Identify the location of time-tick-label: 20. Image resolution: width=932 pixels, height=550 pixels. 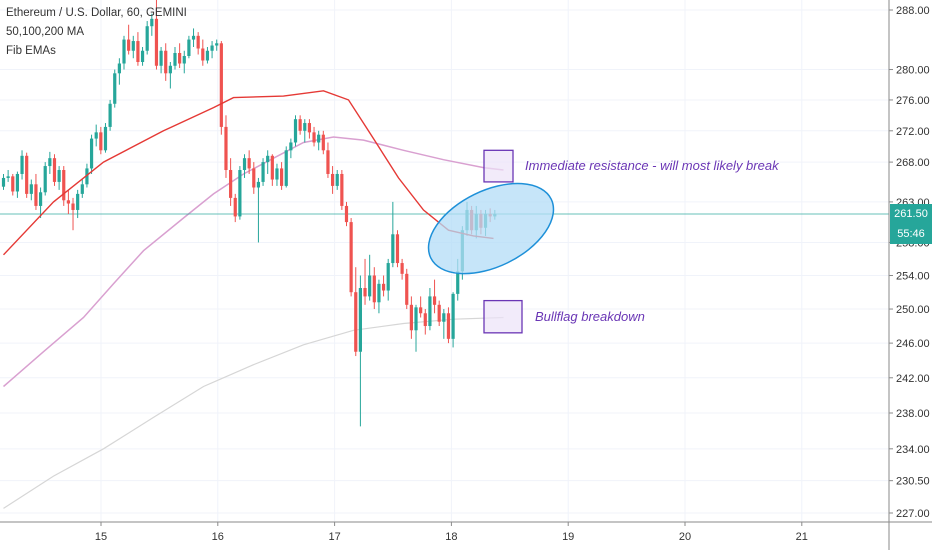
(685, 537).